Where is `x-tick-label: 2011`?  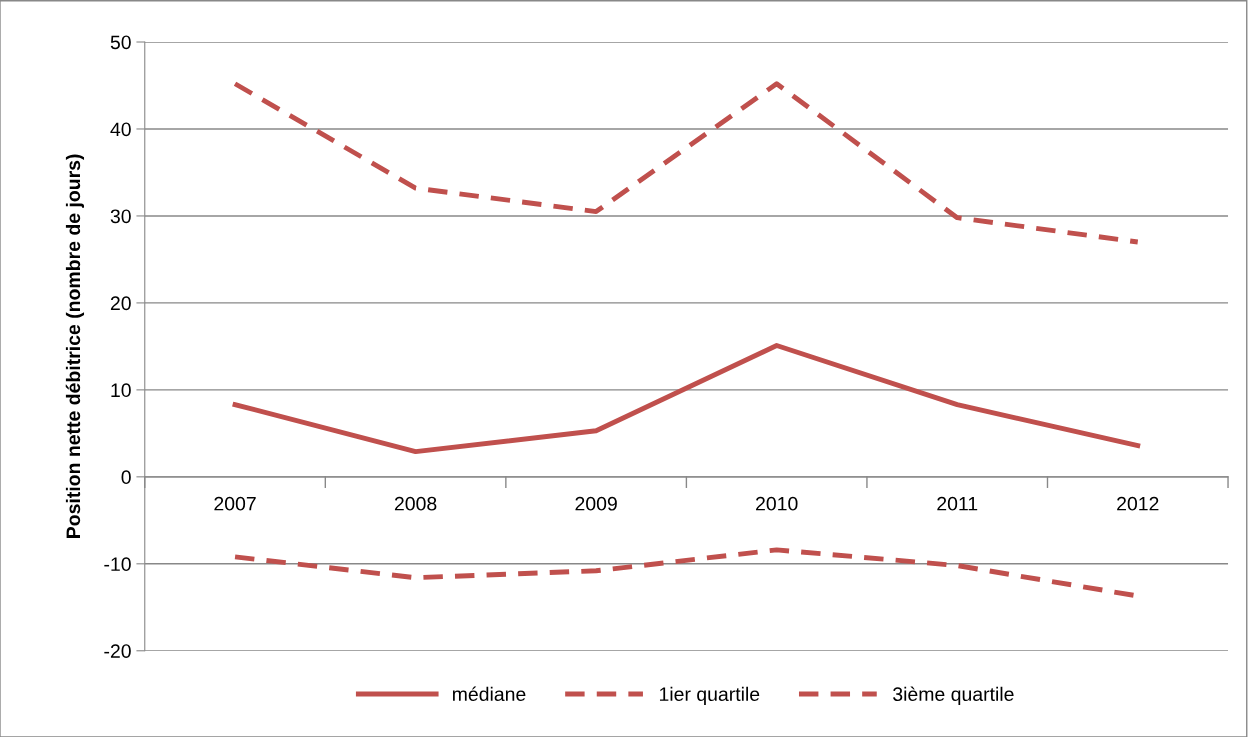 x-tick-label: 2011 is located at coordinates (957, 503).